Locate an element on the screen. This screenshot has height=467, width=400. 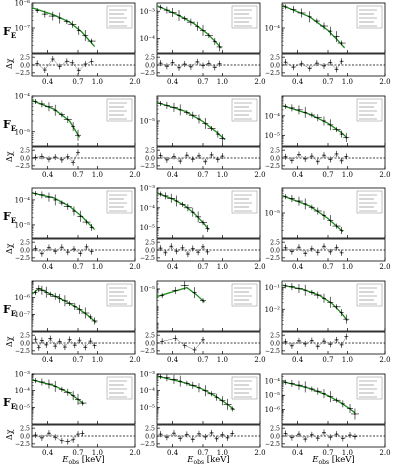
panel-4-0: 10⁻⁵ 10⁻⁴ 10⁻³ 0.4 0.7 1.0 2.0 −2.50.02.5 is located at coordinates (78, 414).